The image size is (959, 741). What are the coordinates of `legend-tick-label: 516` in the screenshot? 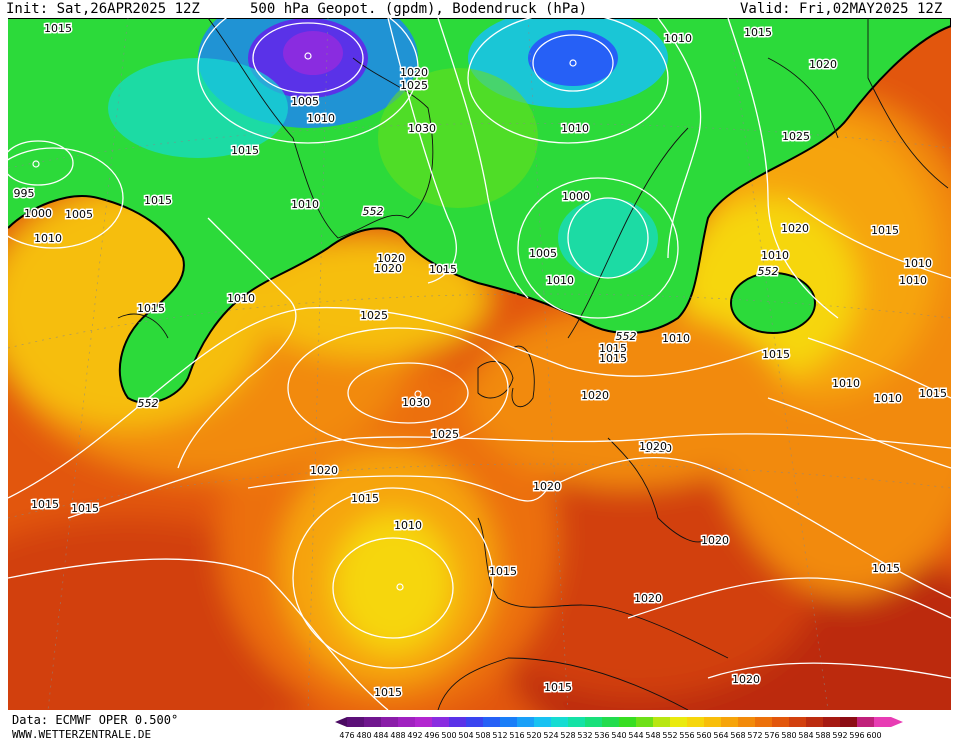 It's located at (516, 735).